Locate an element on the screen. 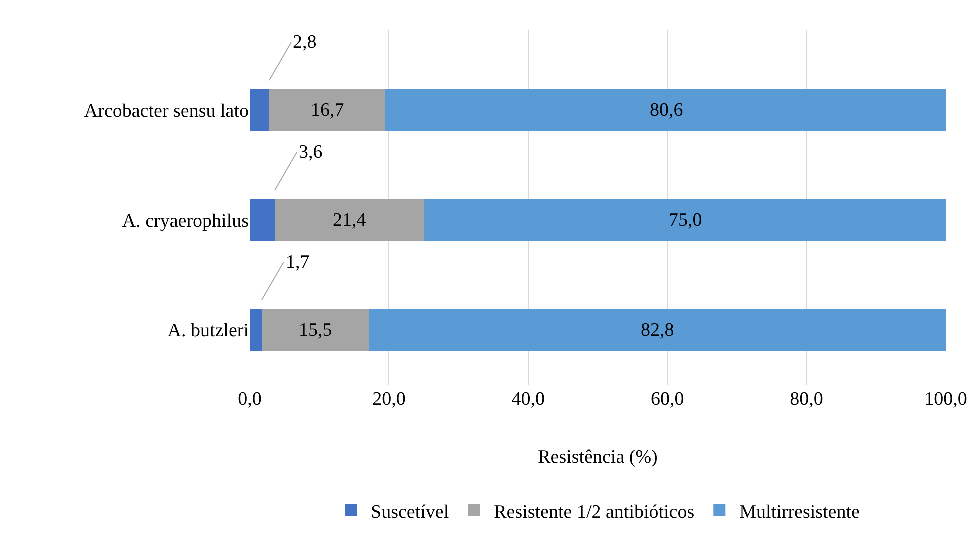 Image resolution: width=976 pixels, height=542 pixels. data-label: 75,0 is located at coordinates (685, 220).